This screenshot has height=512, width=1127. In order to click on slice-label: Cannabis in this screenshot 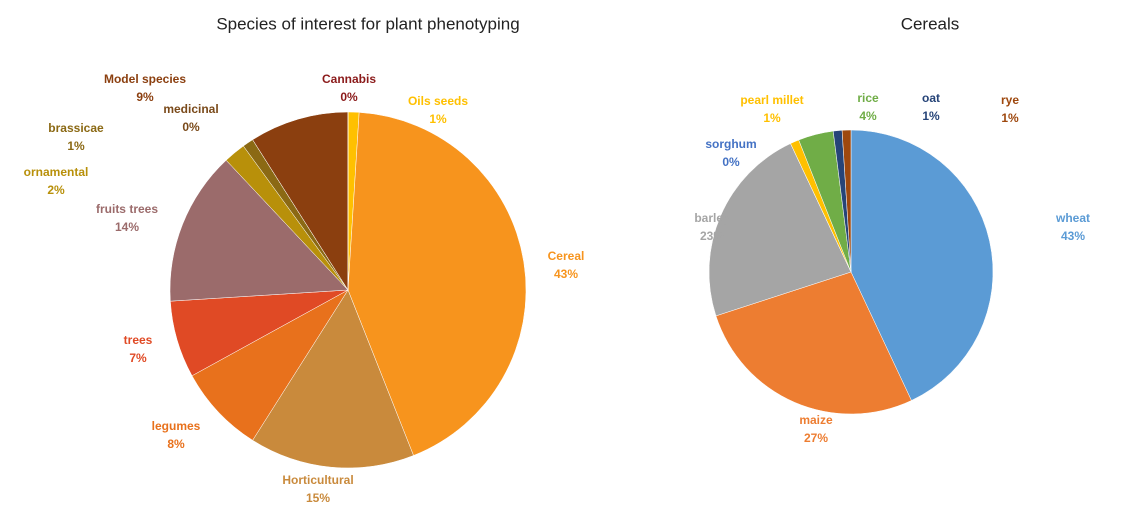, I will do `click(349, 79)`.